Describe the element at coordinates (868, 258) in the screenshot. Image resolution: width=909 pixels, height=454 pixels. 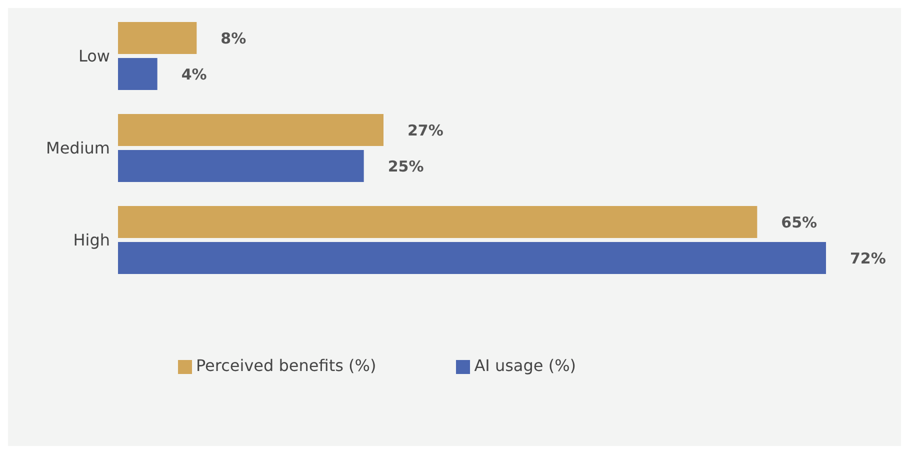
I see `data-label: 72%` at that location.